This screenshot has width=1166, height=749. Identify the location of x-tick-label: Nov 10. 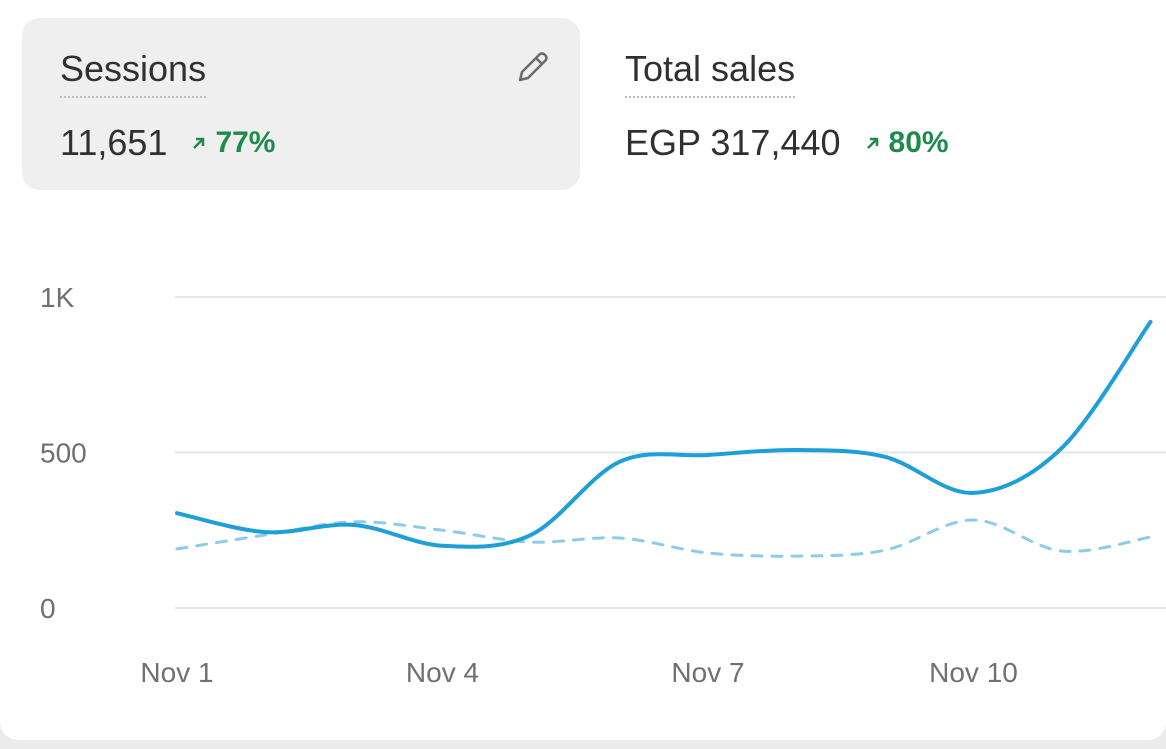
(973, 672).